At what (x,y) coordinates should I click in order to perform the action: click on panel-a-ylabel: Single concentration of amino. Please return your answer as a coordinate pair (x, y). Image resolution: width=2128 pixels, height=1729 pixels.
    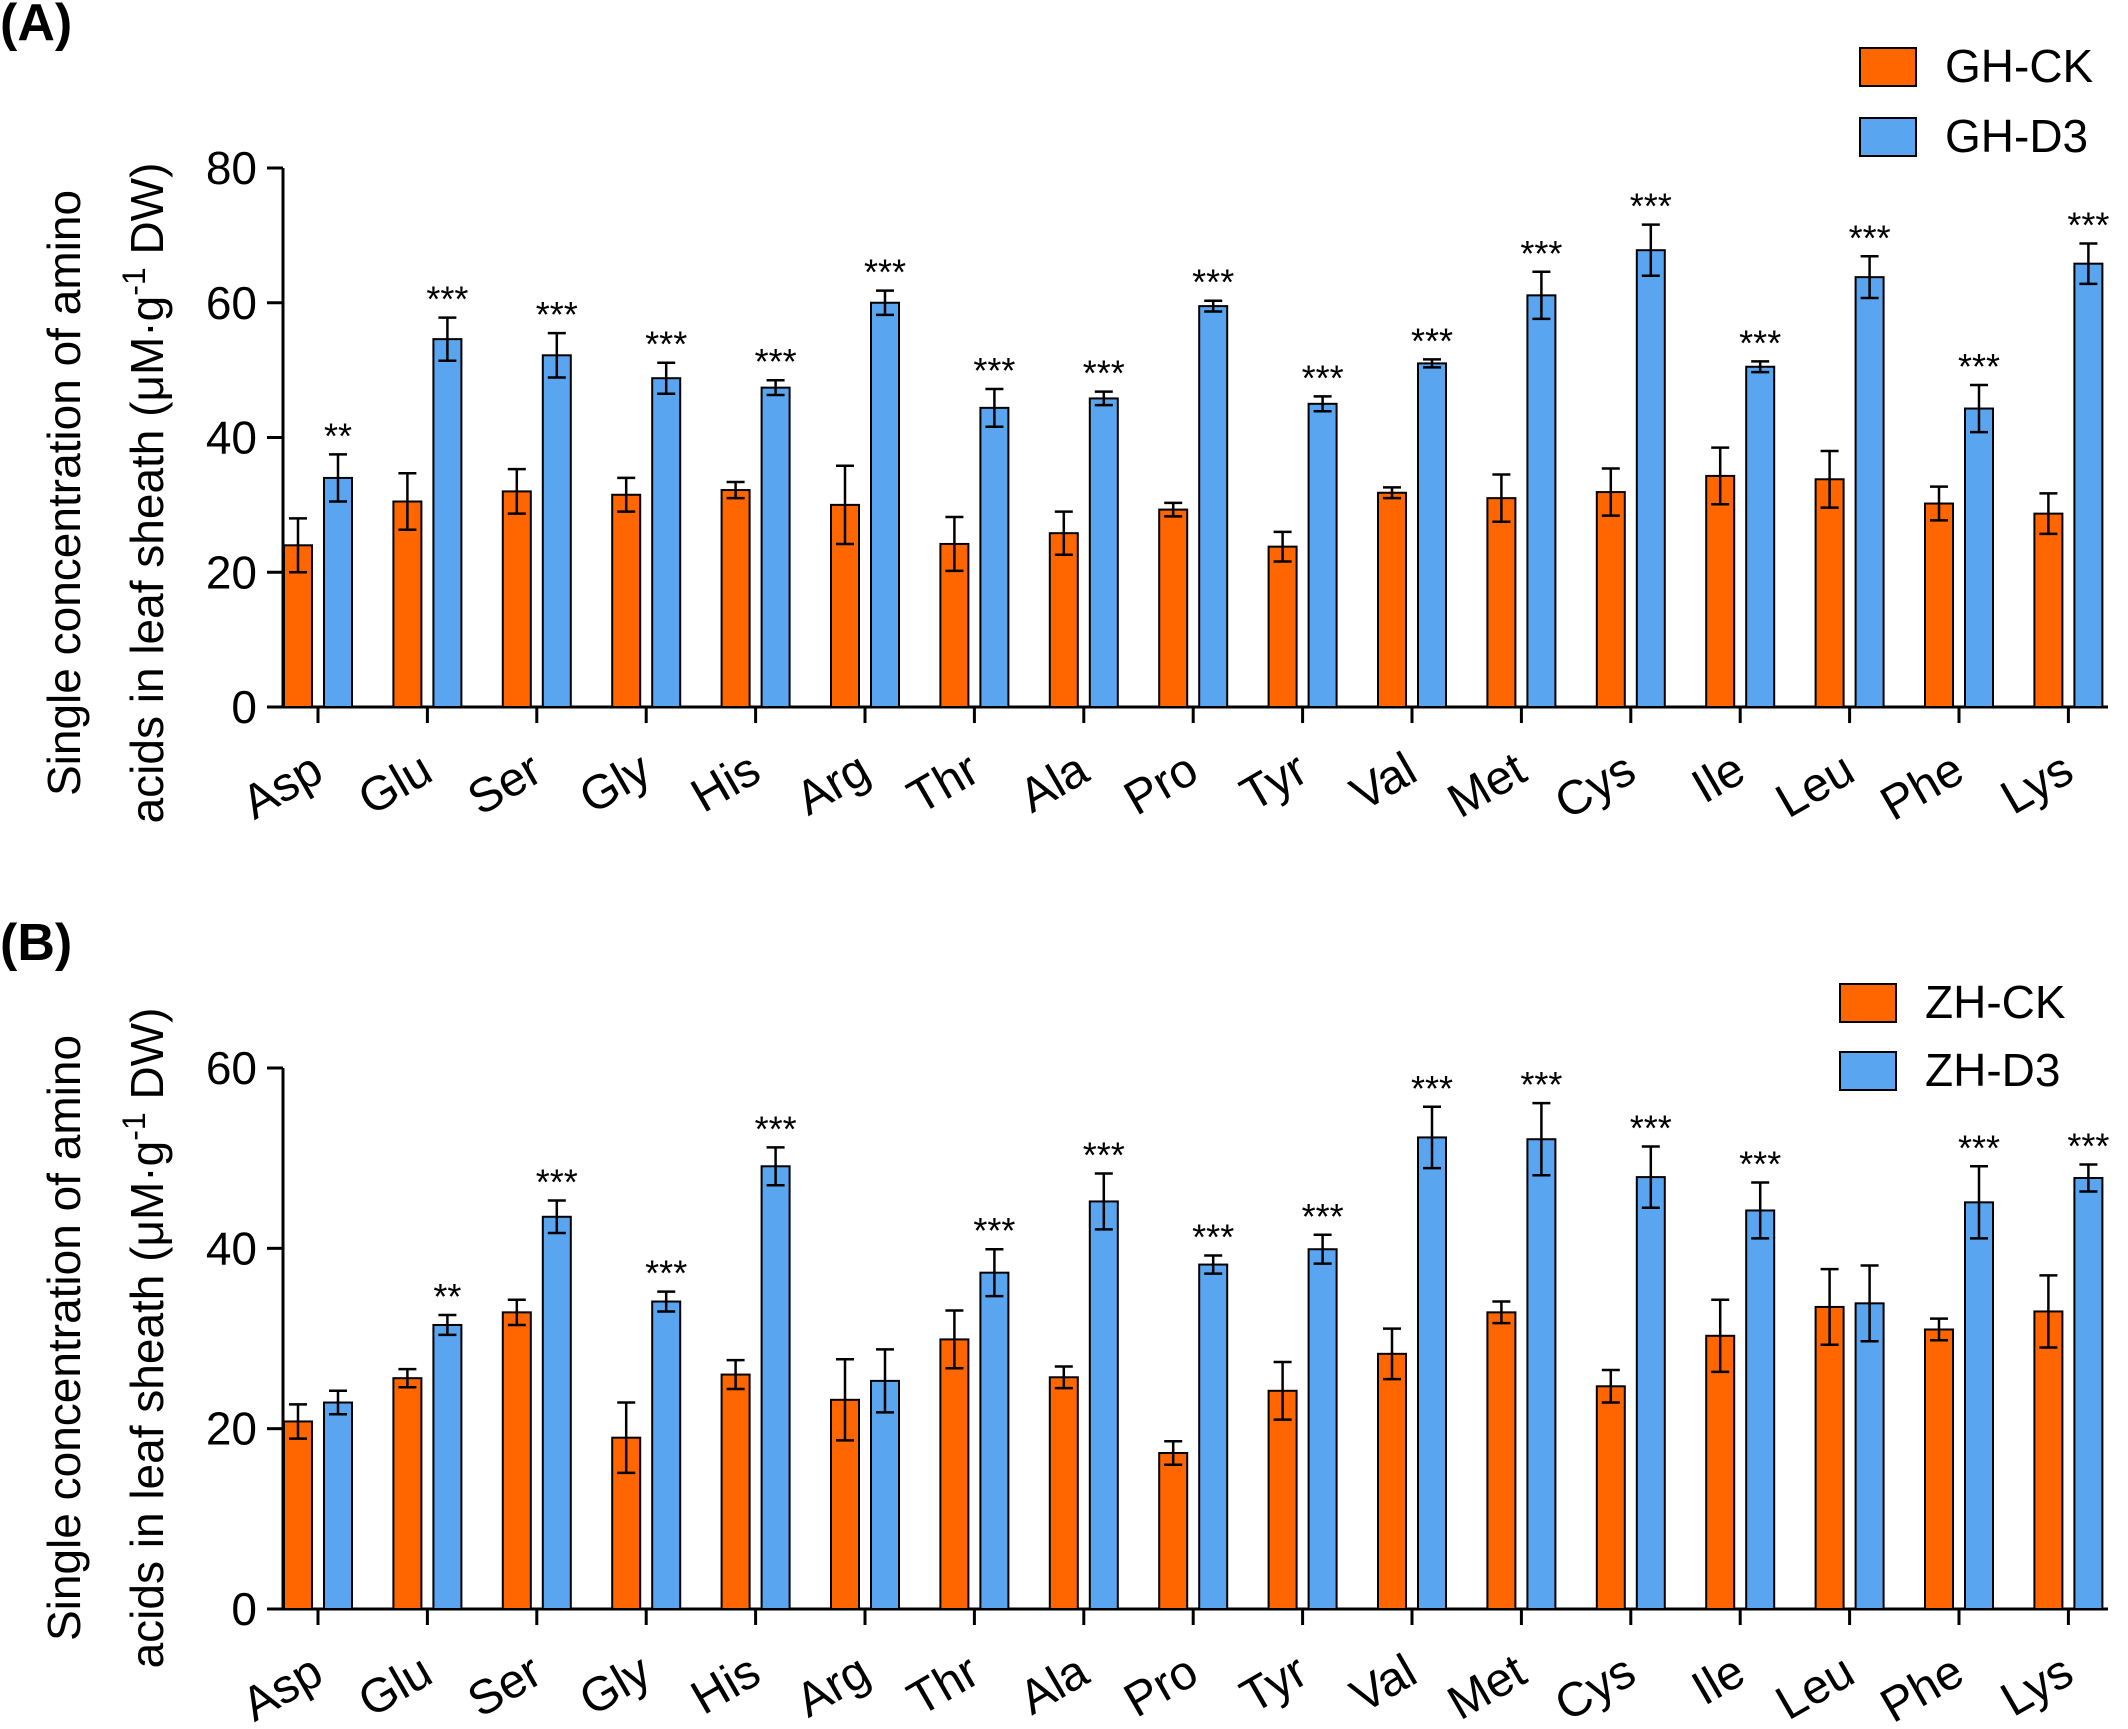
    Looking at the image, I should click on (64, 493).